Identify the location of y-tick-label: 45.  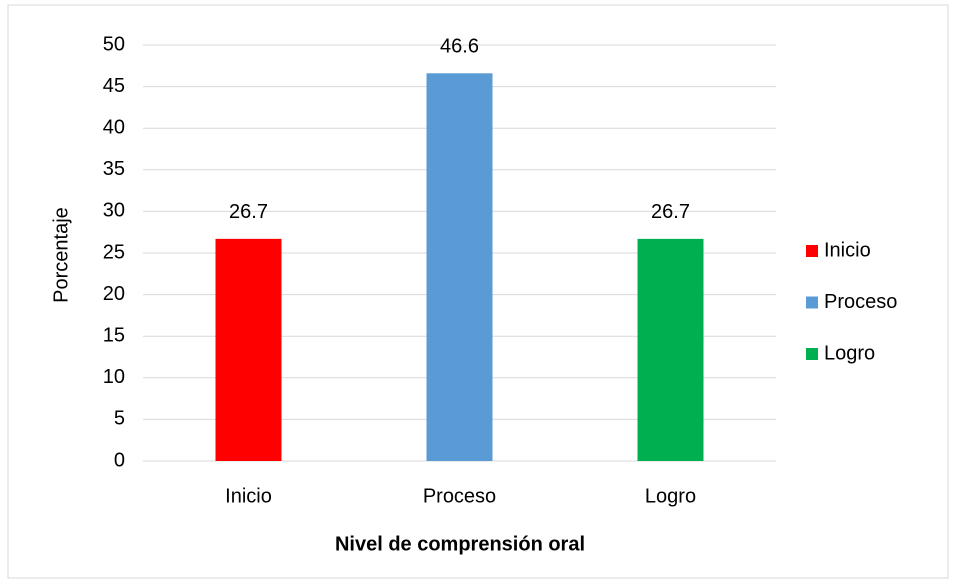
(114, 86).